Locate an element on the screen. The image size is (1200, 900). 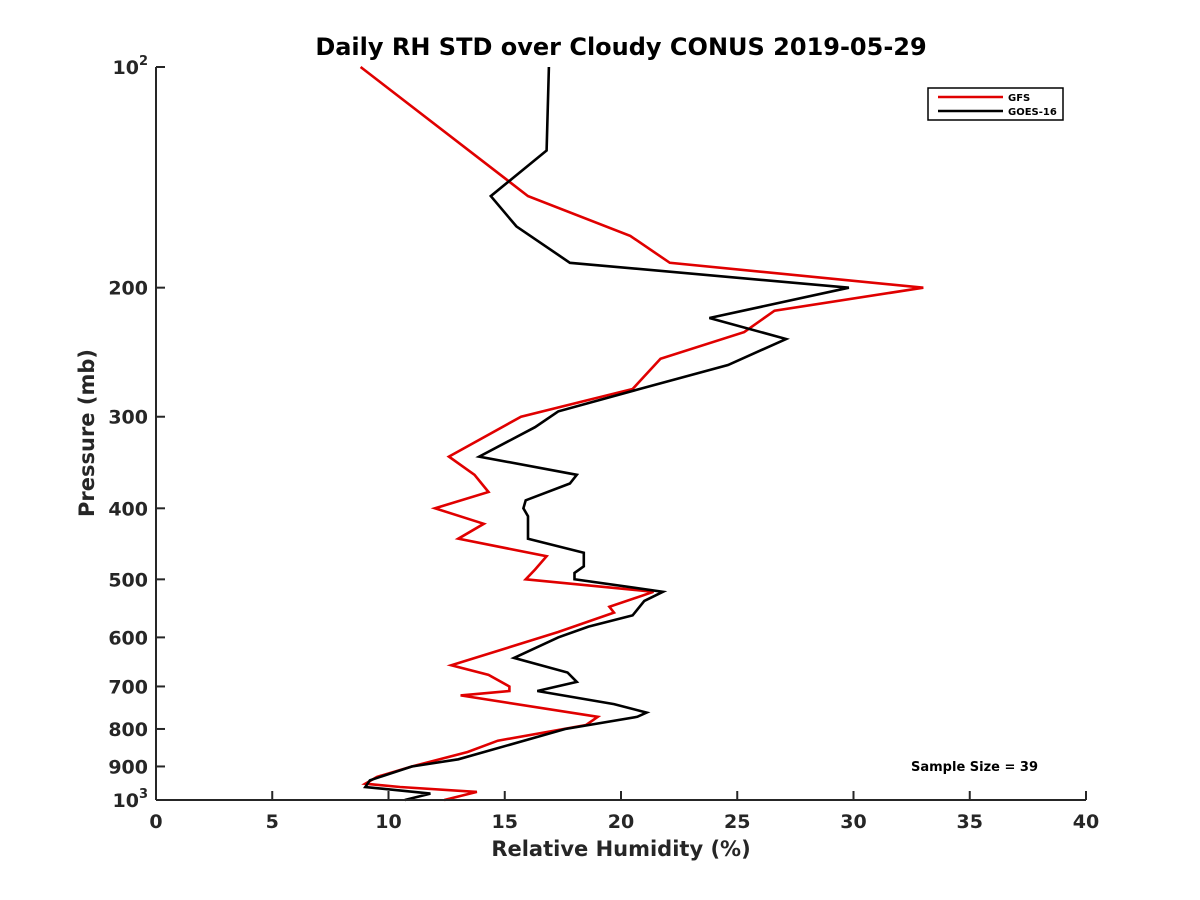
y-tick-label: 400 is located at coordinates (128, 509).